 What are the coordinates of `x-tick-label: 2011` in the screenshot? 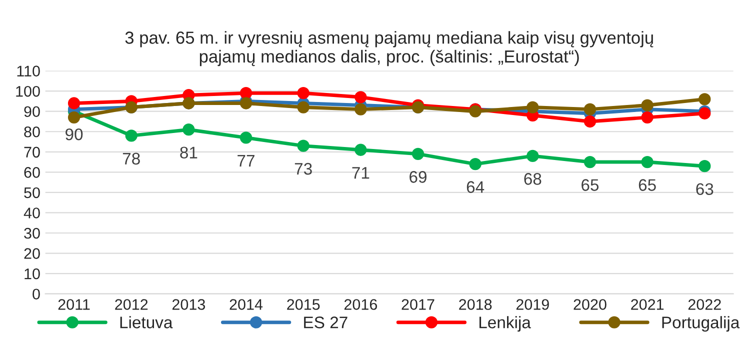 It's located at (74, 304).